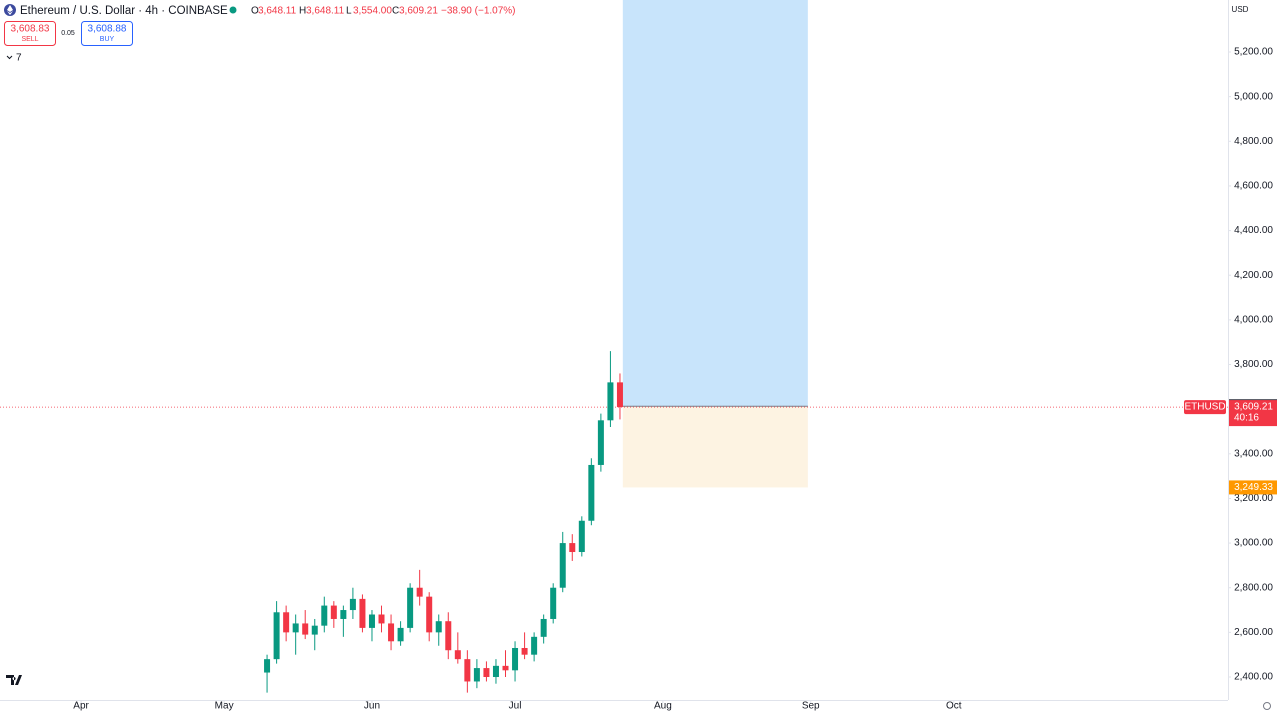 This screenshot has height=715, width=1280. I want to click on ohlc-value: 3,609.21, so click(418, 11).